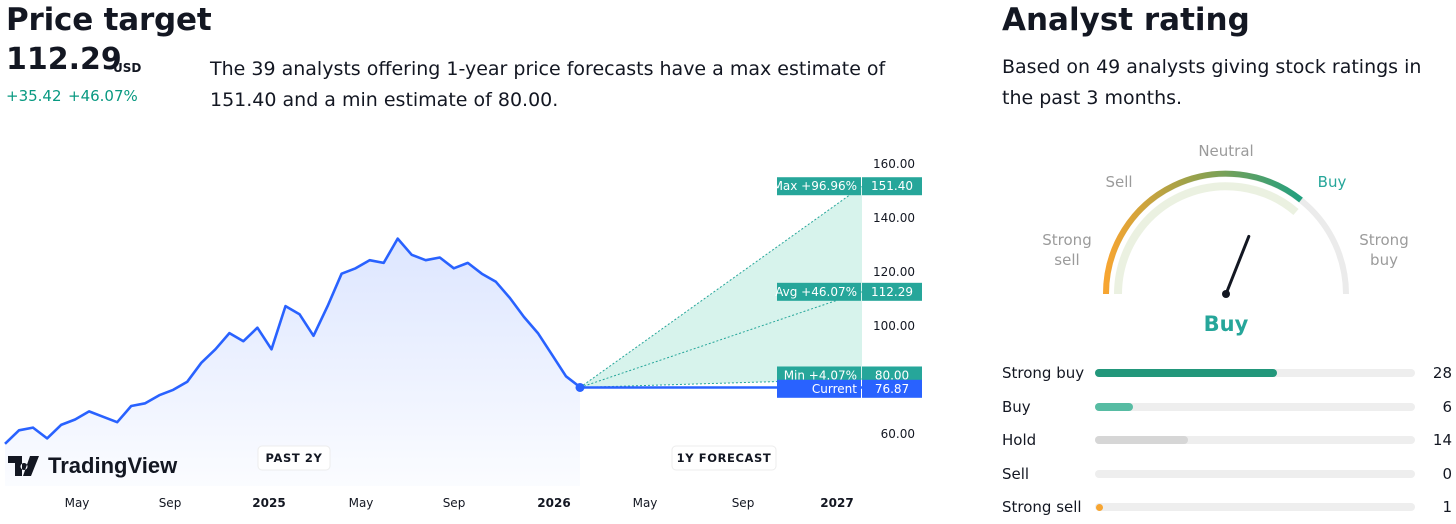  What do you see at coordinates (580, 387) in the screenshot?
I see `current-price-marker` at bounding box center [580, 387].